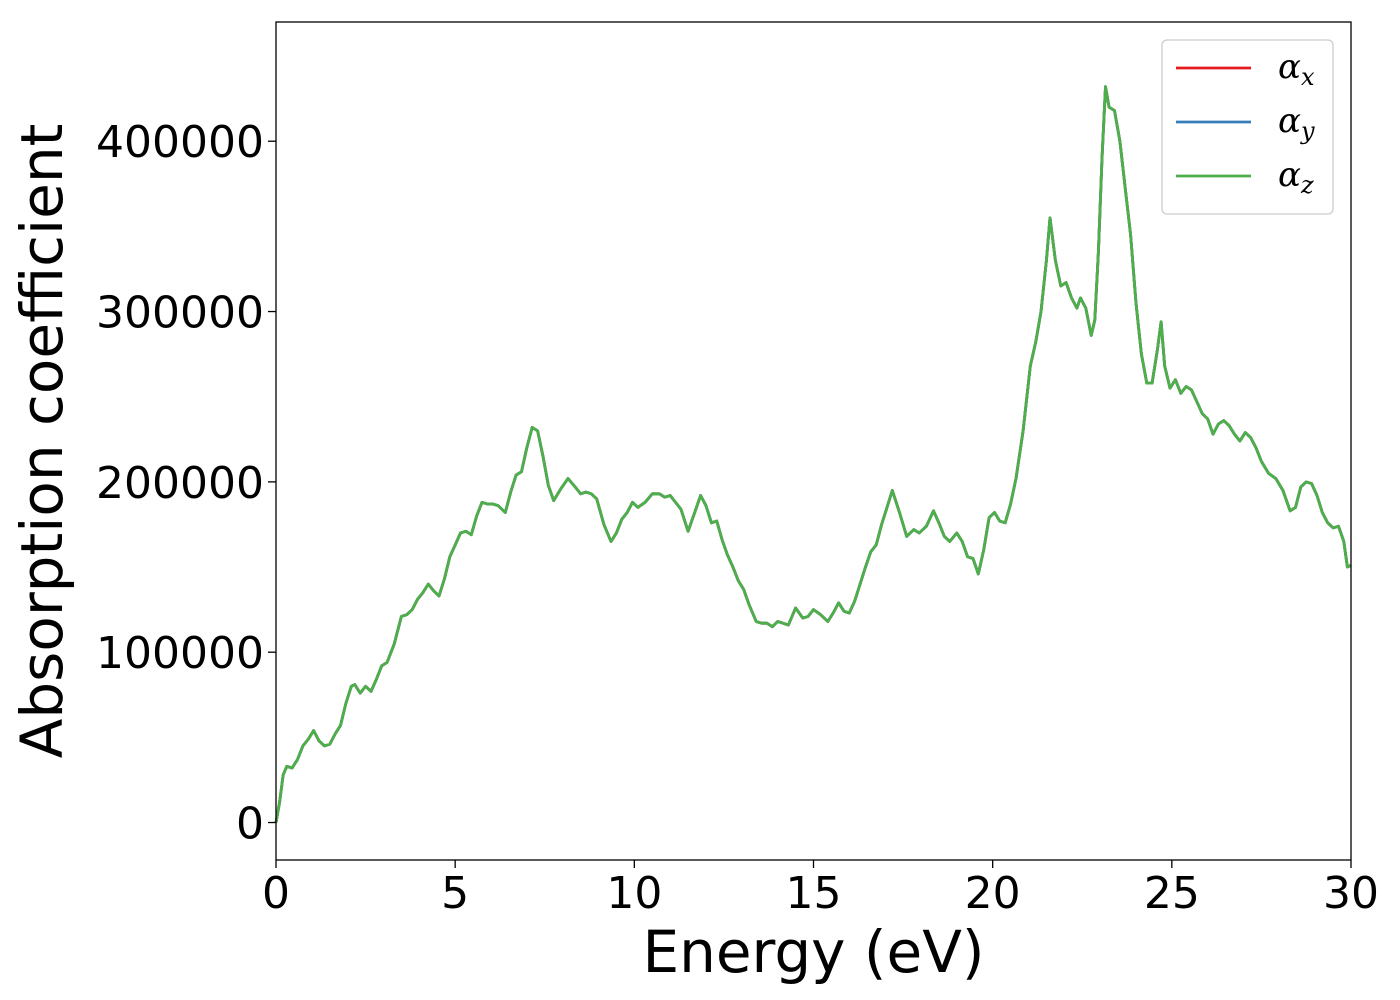 The width and height of the screenshot is (1400, 1000). Describe the element at coordinates (250, 824) in the screenshot. I see `y-tick-label: 0` at that location.